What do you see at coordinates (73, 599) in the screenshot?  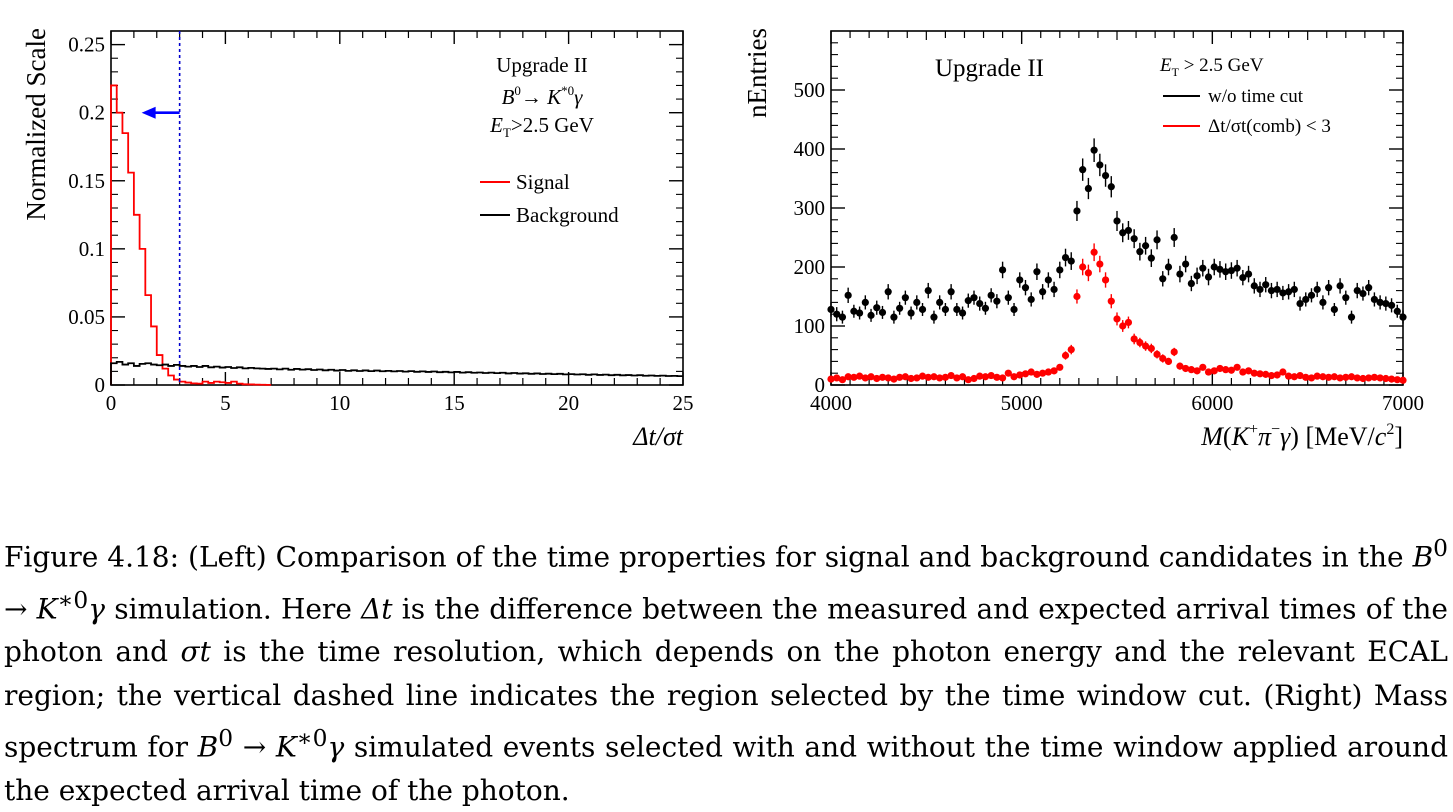 I see `caption-k-sup: ∗0` at bounding box center [73, 599].